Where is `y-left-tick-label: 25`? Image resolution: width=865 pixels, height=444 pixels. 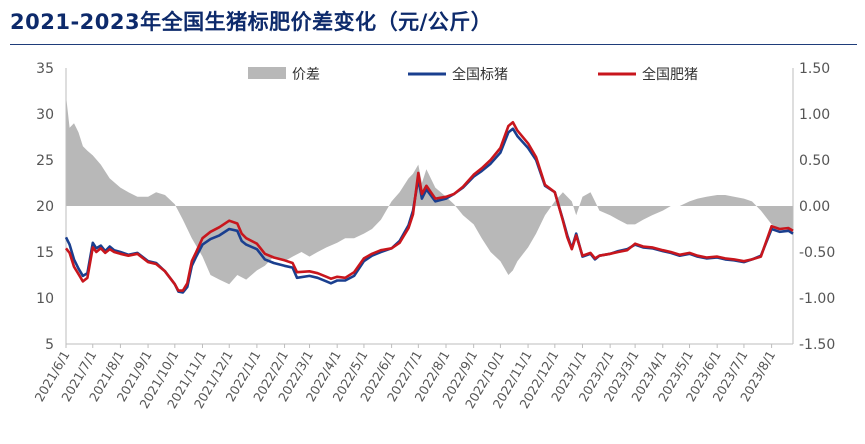
y-left-tick-label: 25 is located at coordinates (45, 161).